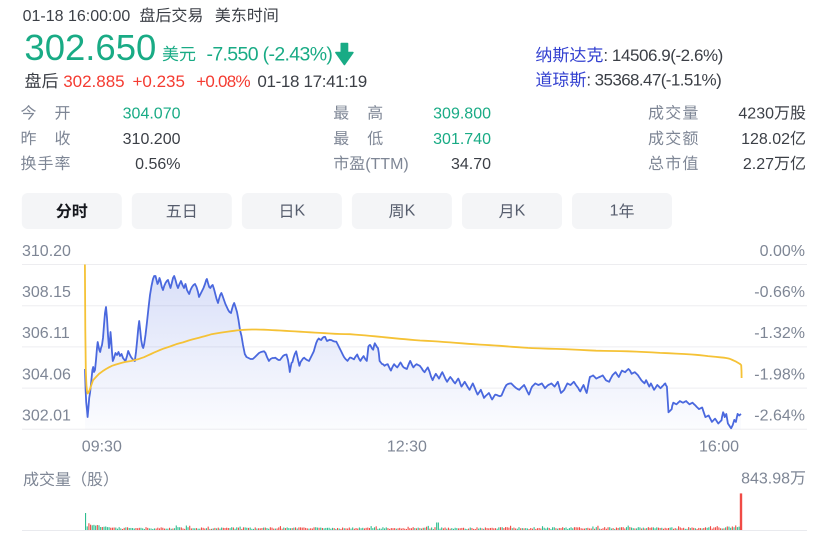 The width and height of the screenshot is (824, 545). Describe the element at coordinates (46, 374) in the screenshot. I see `svg-text: 304.06` at that location.